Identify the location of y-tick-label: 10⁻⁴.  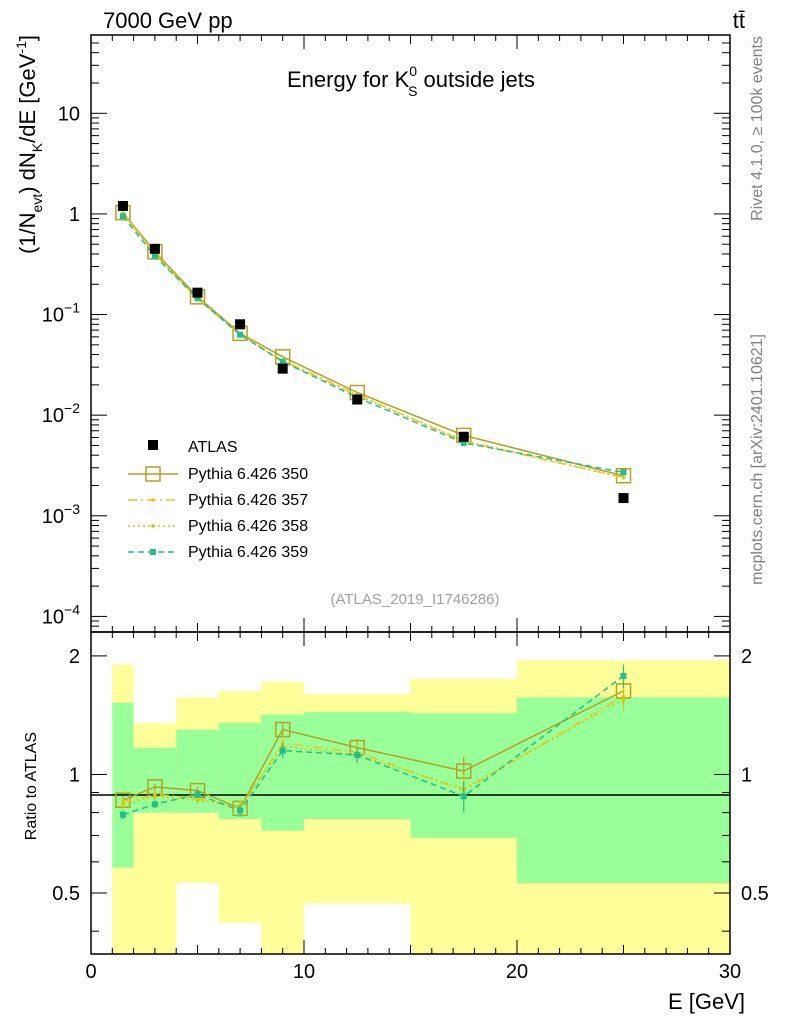
(61, 614).